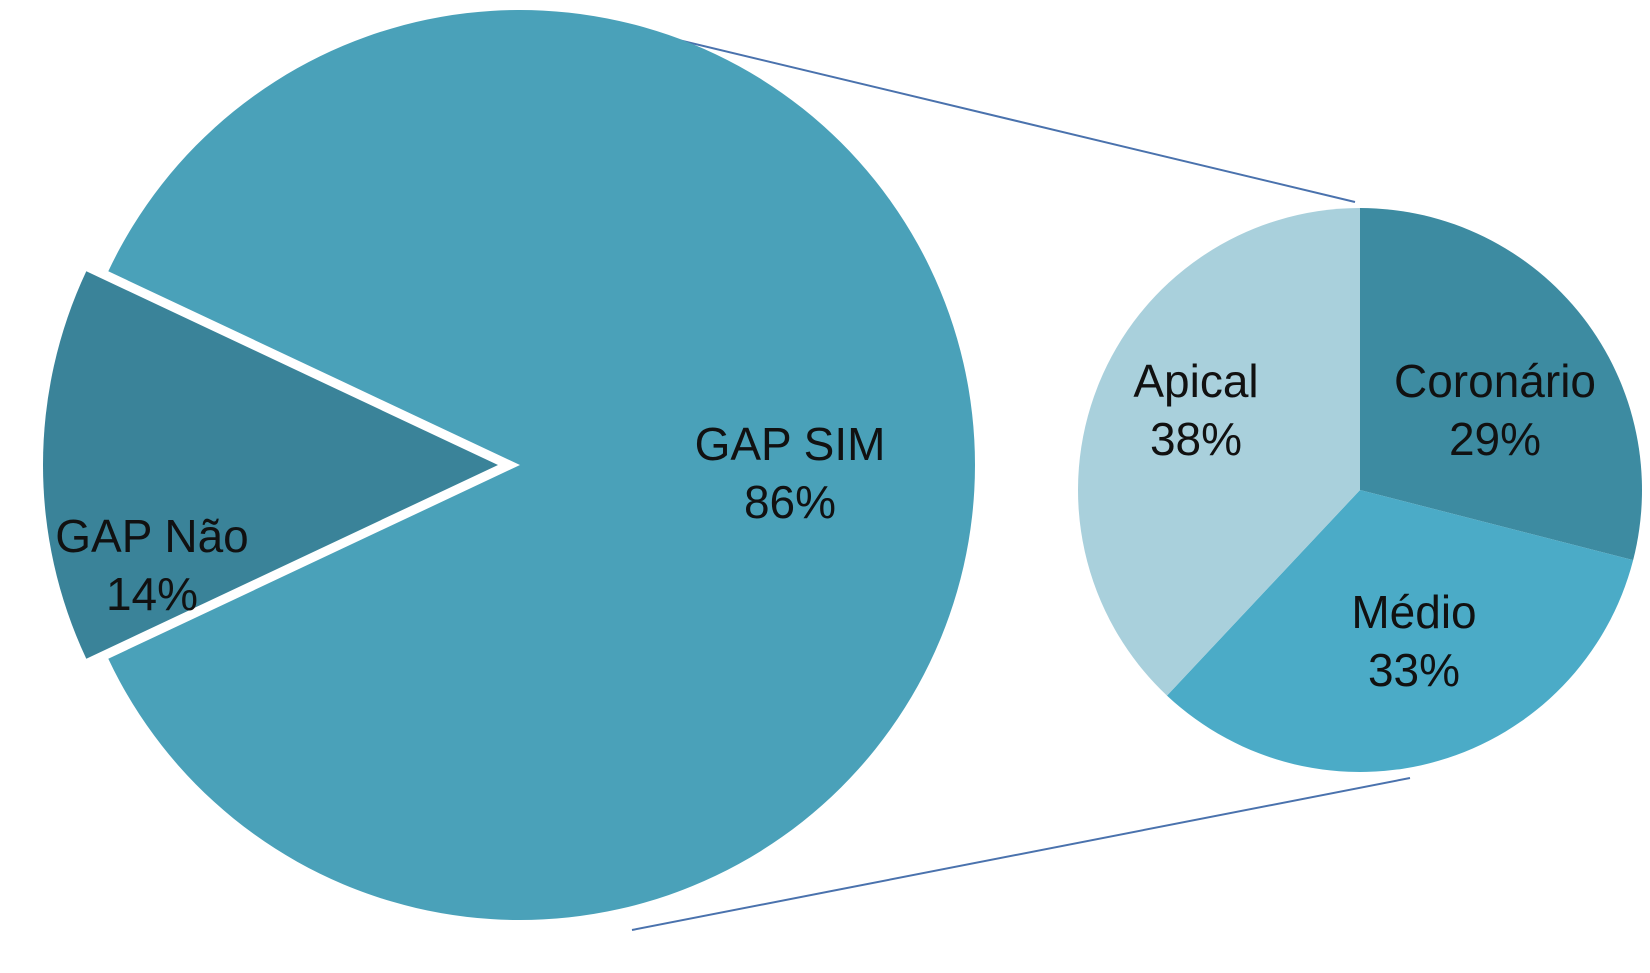 Image resolution: width=1650 pixels, height=973 pixels. What do you see at coordinates (1414, 670) in the screenshot?
I see `label-medio-value: 33%` at bounding box center [1414, 670].